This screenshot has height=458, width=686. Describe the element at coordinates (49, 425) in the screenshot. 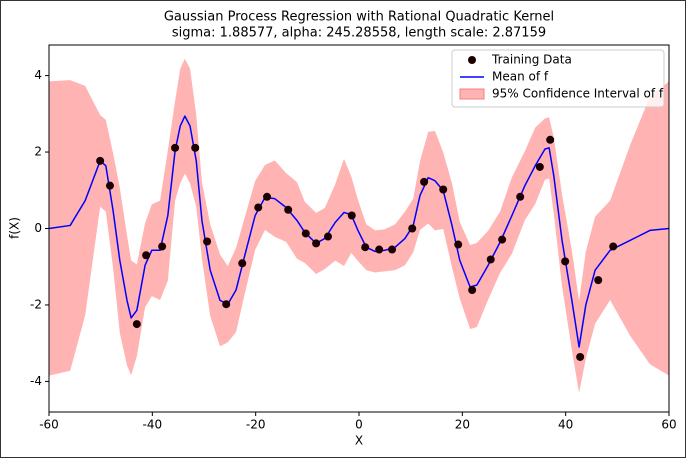

I see `x-tick-label: -60` at that location.